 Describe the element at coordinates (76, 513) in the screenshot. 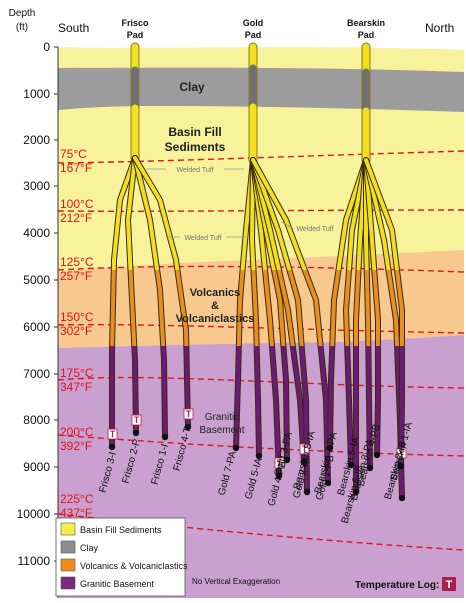

I see `isotherm-437f: 437°F` at that location.